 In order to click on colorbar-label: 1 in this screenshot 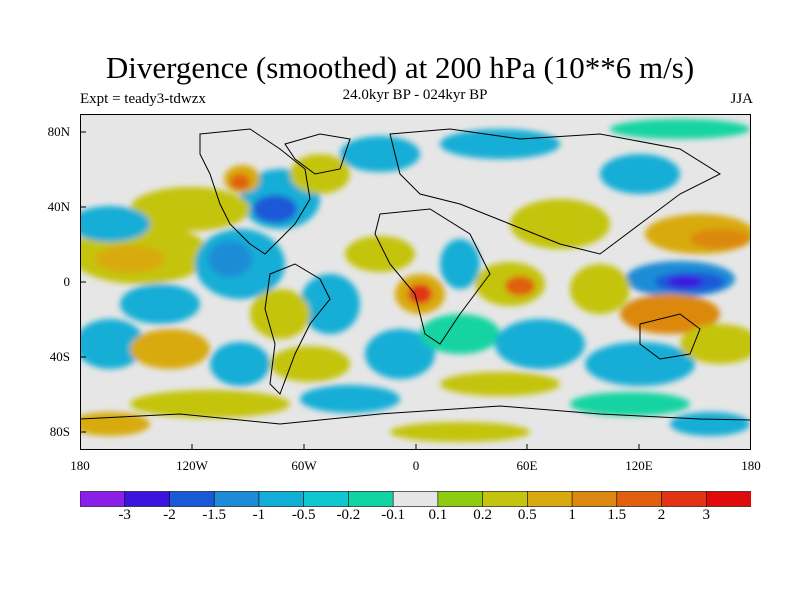, I will do `click(572, 515)`.